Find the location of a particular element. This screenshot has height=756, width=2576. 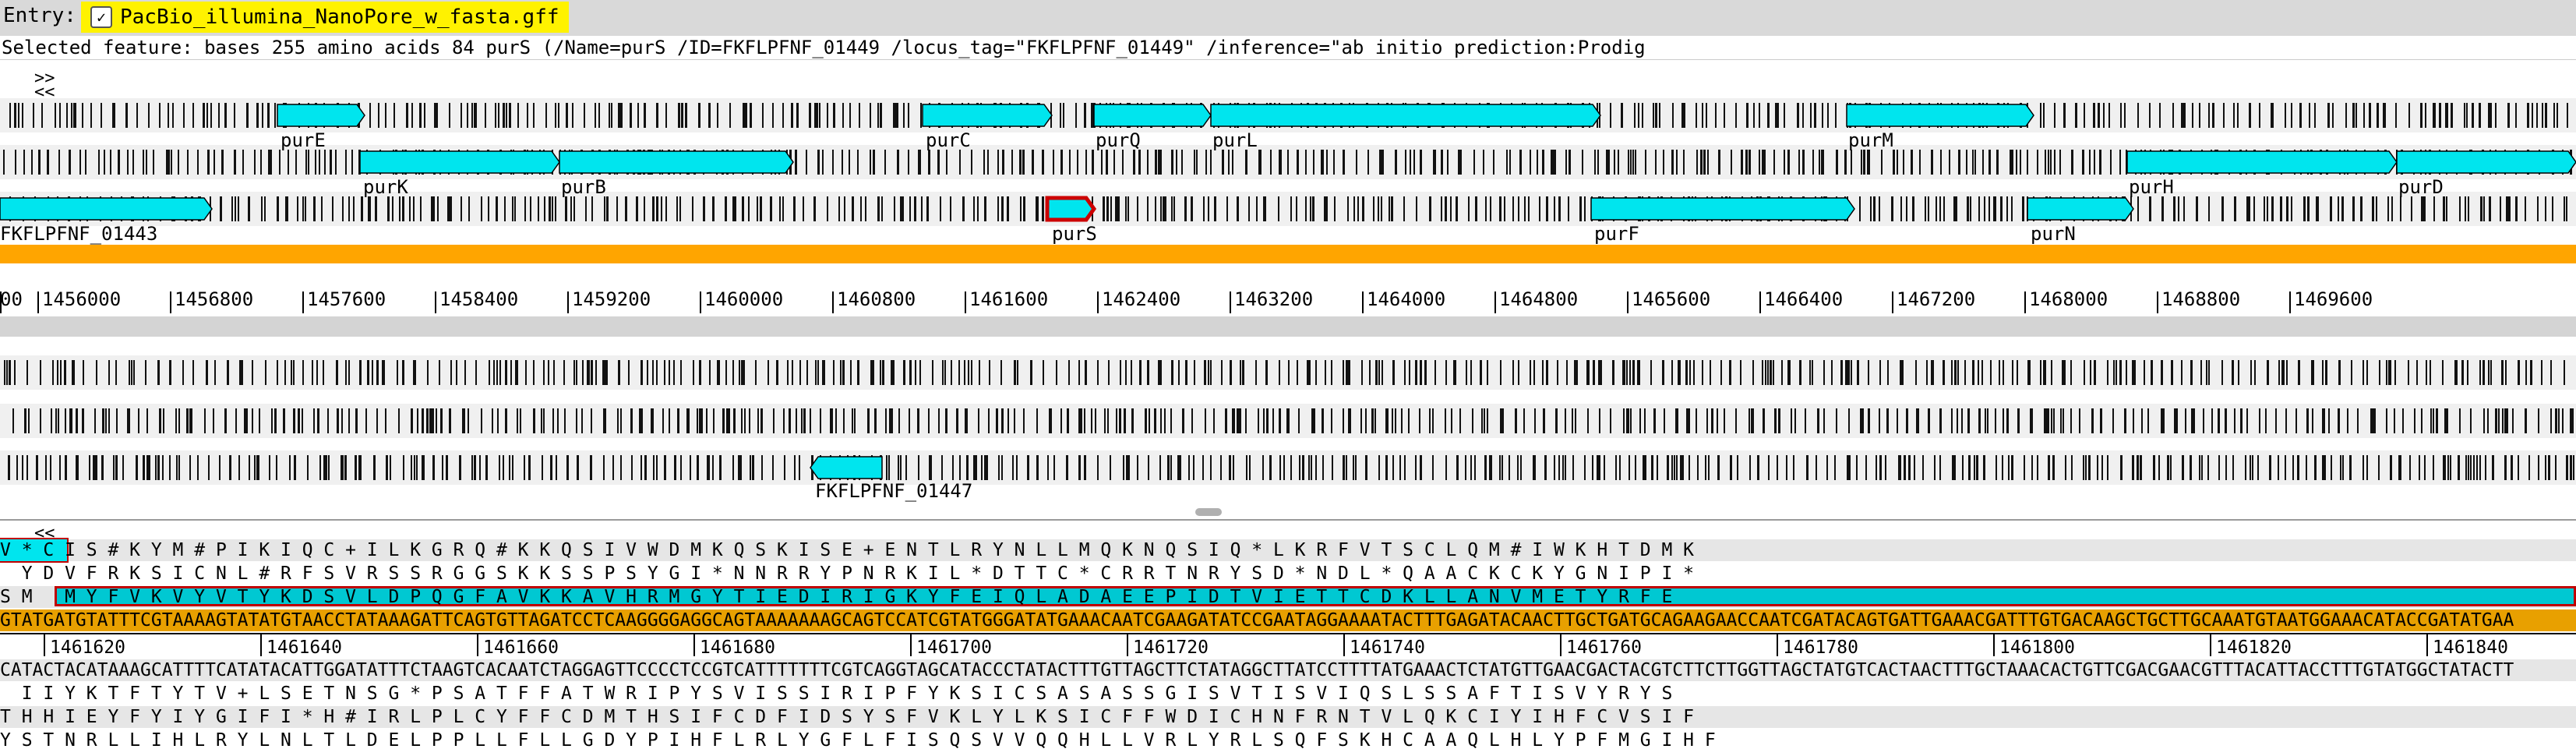

entry-item: ✓ PacBio_illumina_NanoPore_w_fasta.gff is located at coordinates (325, 17).